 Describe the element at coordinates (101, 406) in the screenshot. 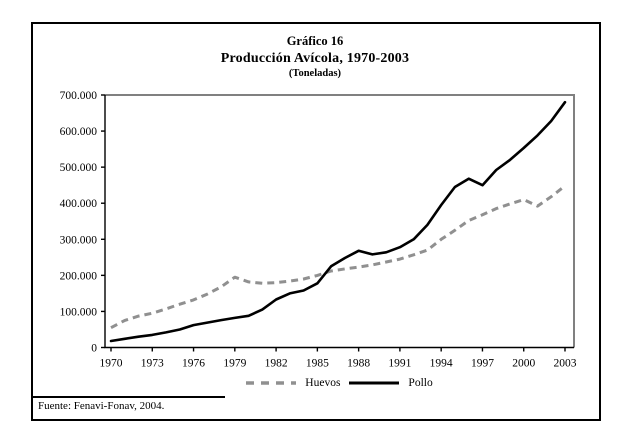

I see `source-note: Fuente: Fenavi-Fonav, 2004.` at that location.